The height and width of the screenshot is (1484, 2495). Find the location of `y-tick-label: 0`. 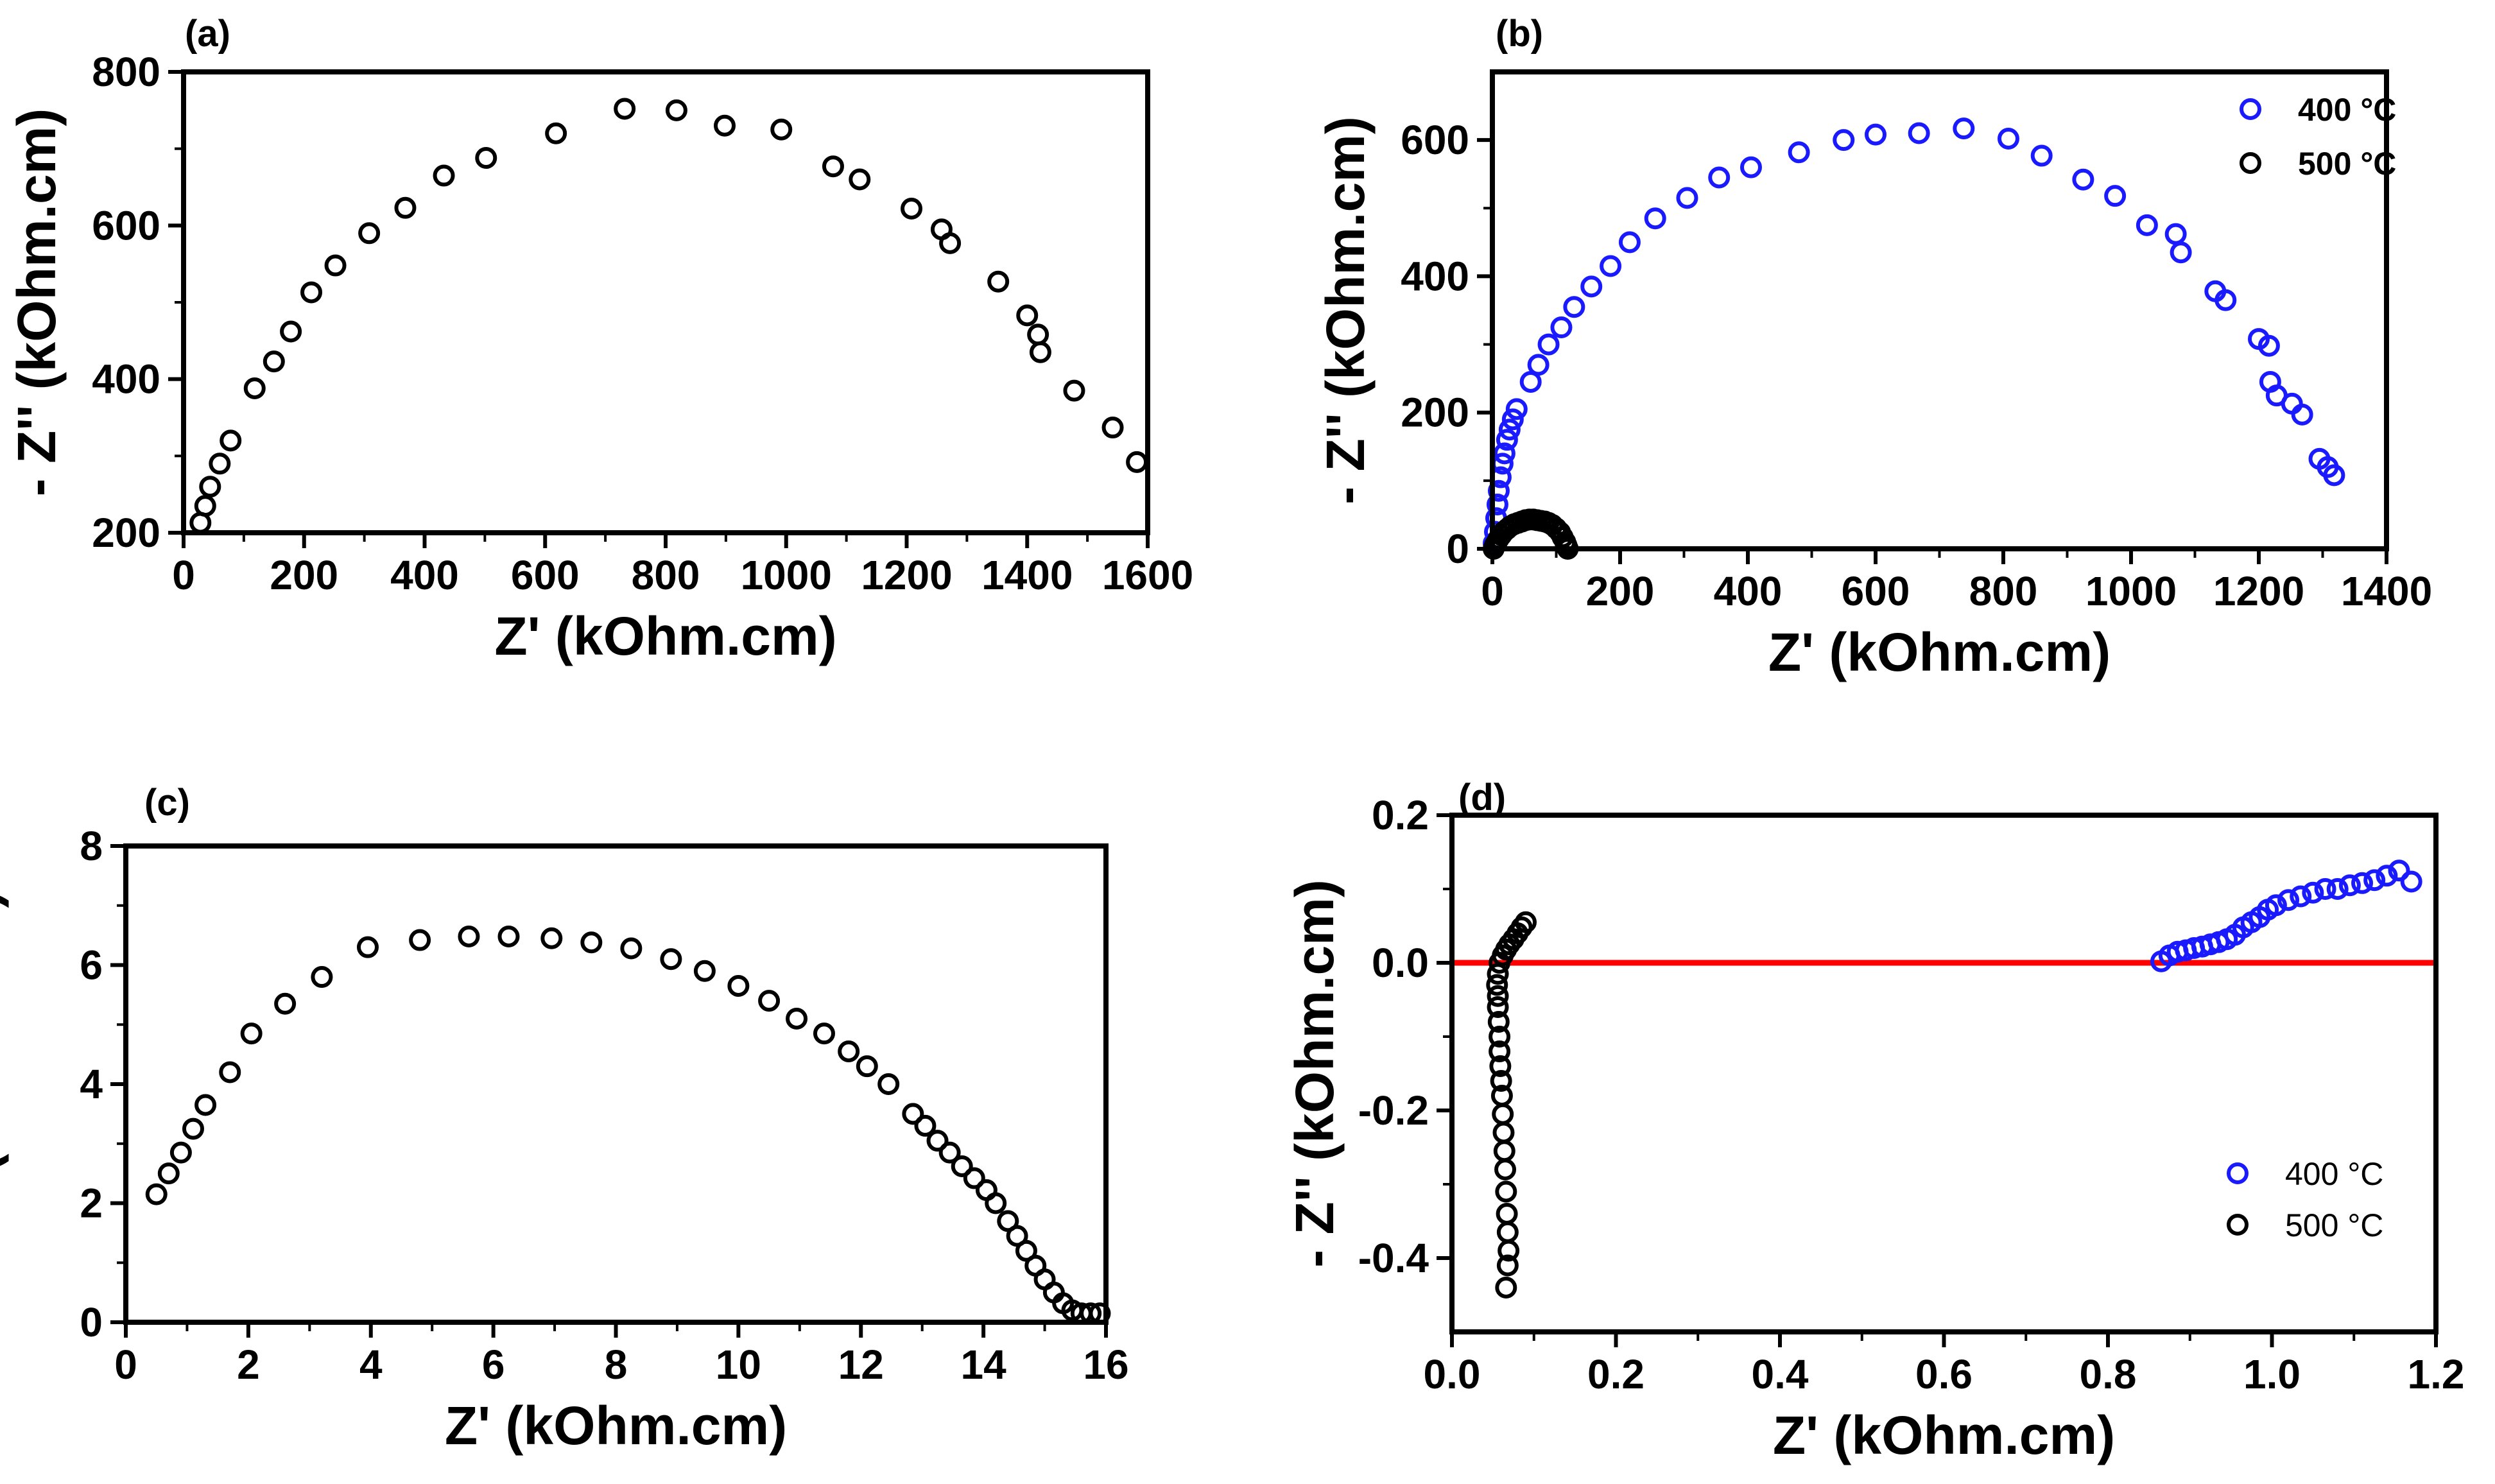

y-tick-label: 0 is located at coordinates (91, 1322).